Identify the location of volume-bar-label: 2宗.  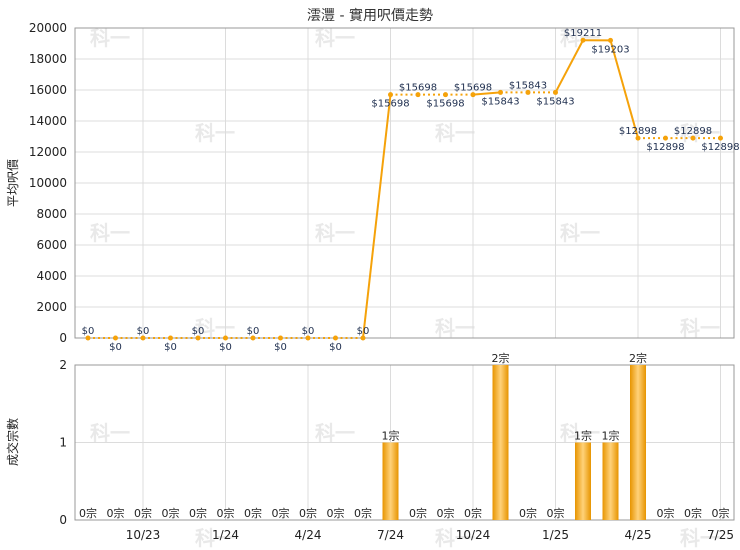
(638, 358).